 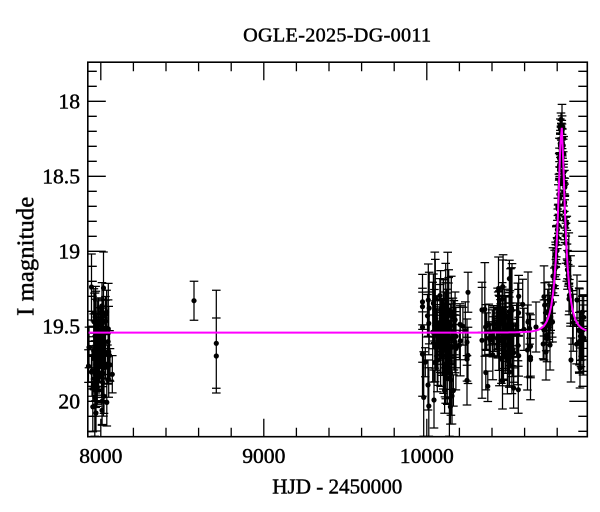 I want to click on svg-text: 8000, so click(x=100, y=456).